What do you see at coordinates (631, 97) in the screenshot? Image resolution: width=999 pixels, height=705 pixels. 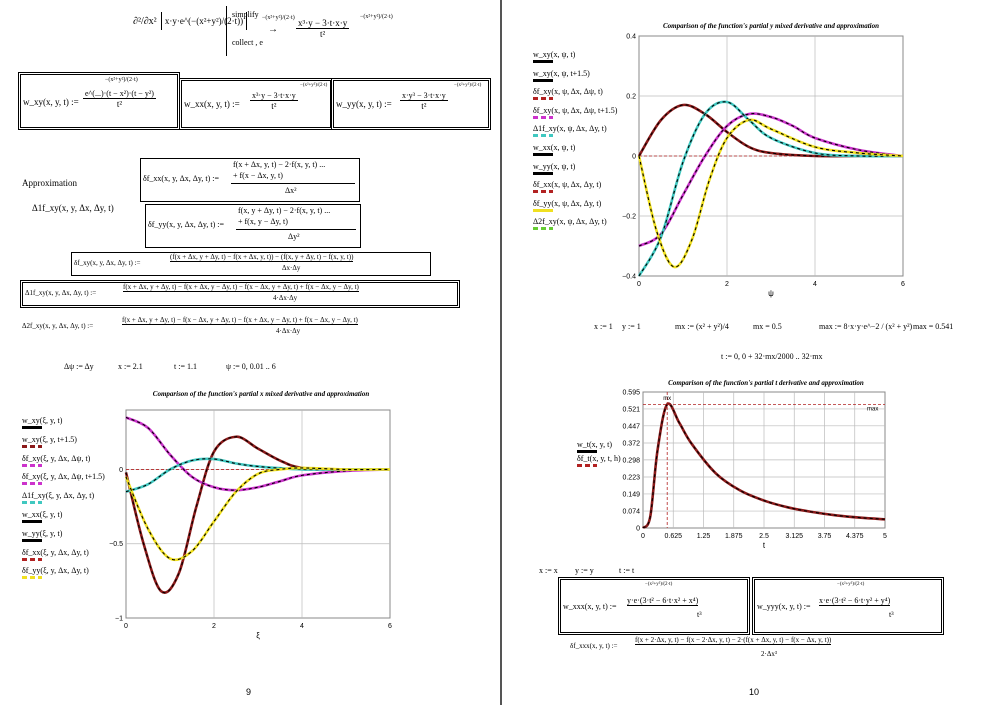 I see `y-tick-label: 0.2` at bounding box center [631, 97].